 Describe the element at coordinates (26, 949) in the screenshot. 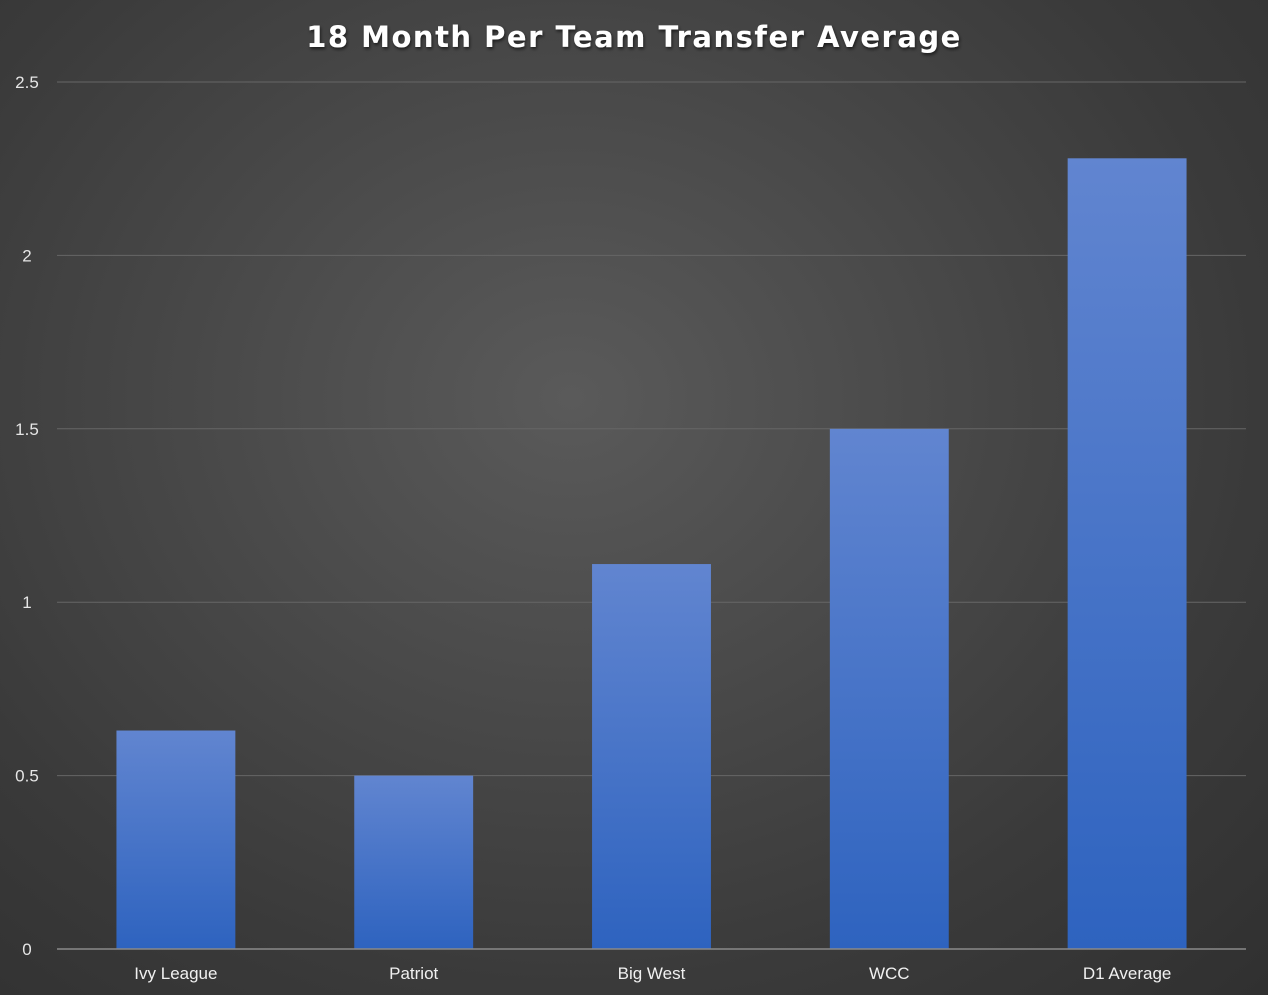

I see `y-tick-label: 0` at that location.